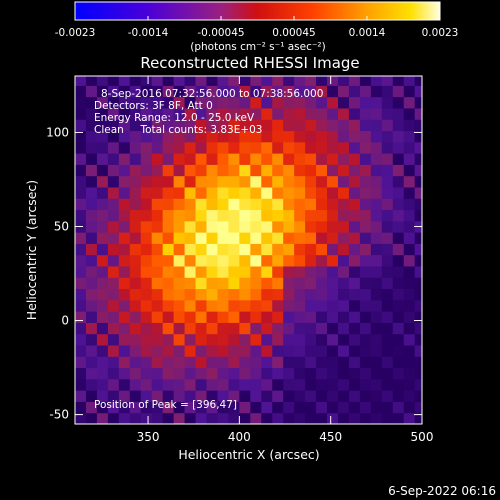  What do you see at coordinates (249, 63) in the screenshot?
I see `chart-title: Reconstructed RHESSI Image` at bounding box center [249, 63].